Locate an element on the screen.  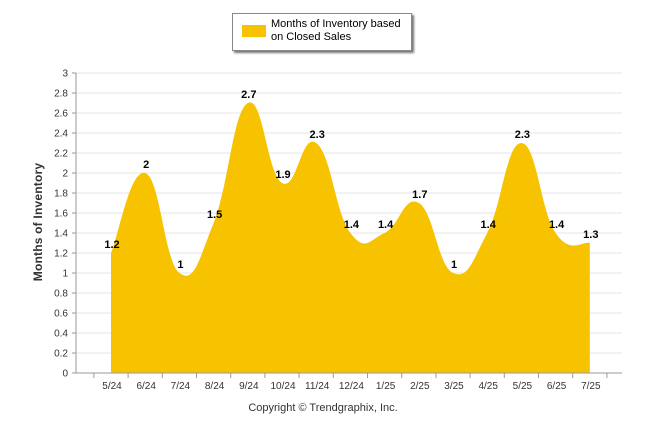
x-tick-label: 11/24 is located at coordinates (317, 386).